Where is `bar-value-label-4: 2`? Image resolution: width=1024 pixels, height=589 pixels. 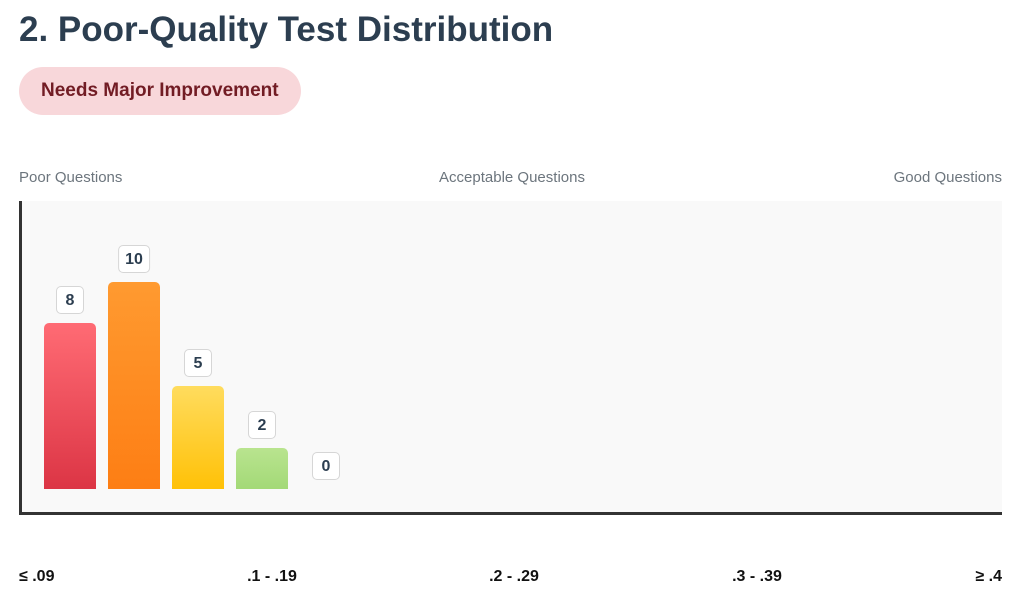 bar-value-label-4: 2 is located at coordinates (262, 424).